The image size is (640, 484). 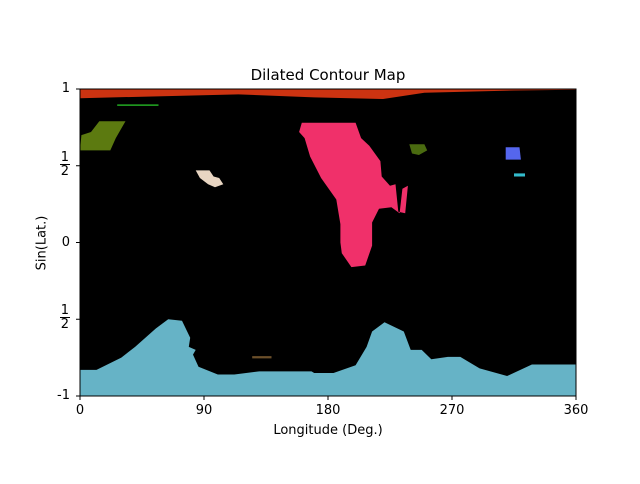 What do you see at coordinates (65, 242) in the screenshot?
I see `y-tick-label: 0` at bounding box center [65, 242].